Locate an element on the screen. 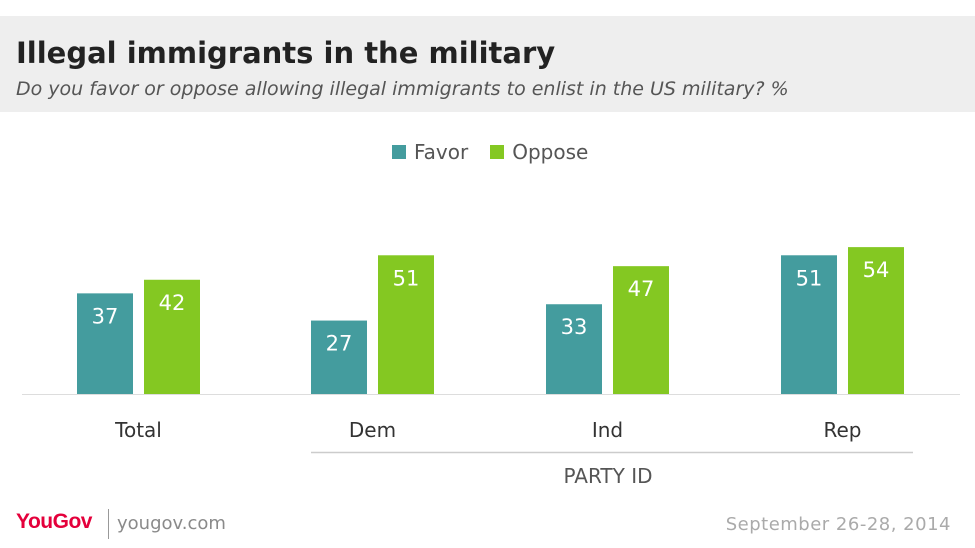 The image size is (975, 548). legend-swatch-favor is located at coordinates (399, 152).